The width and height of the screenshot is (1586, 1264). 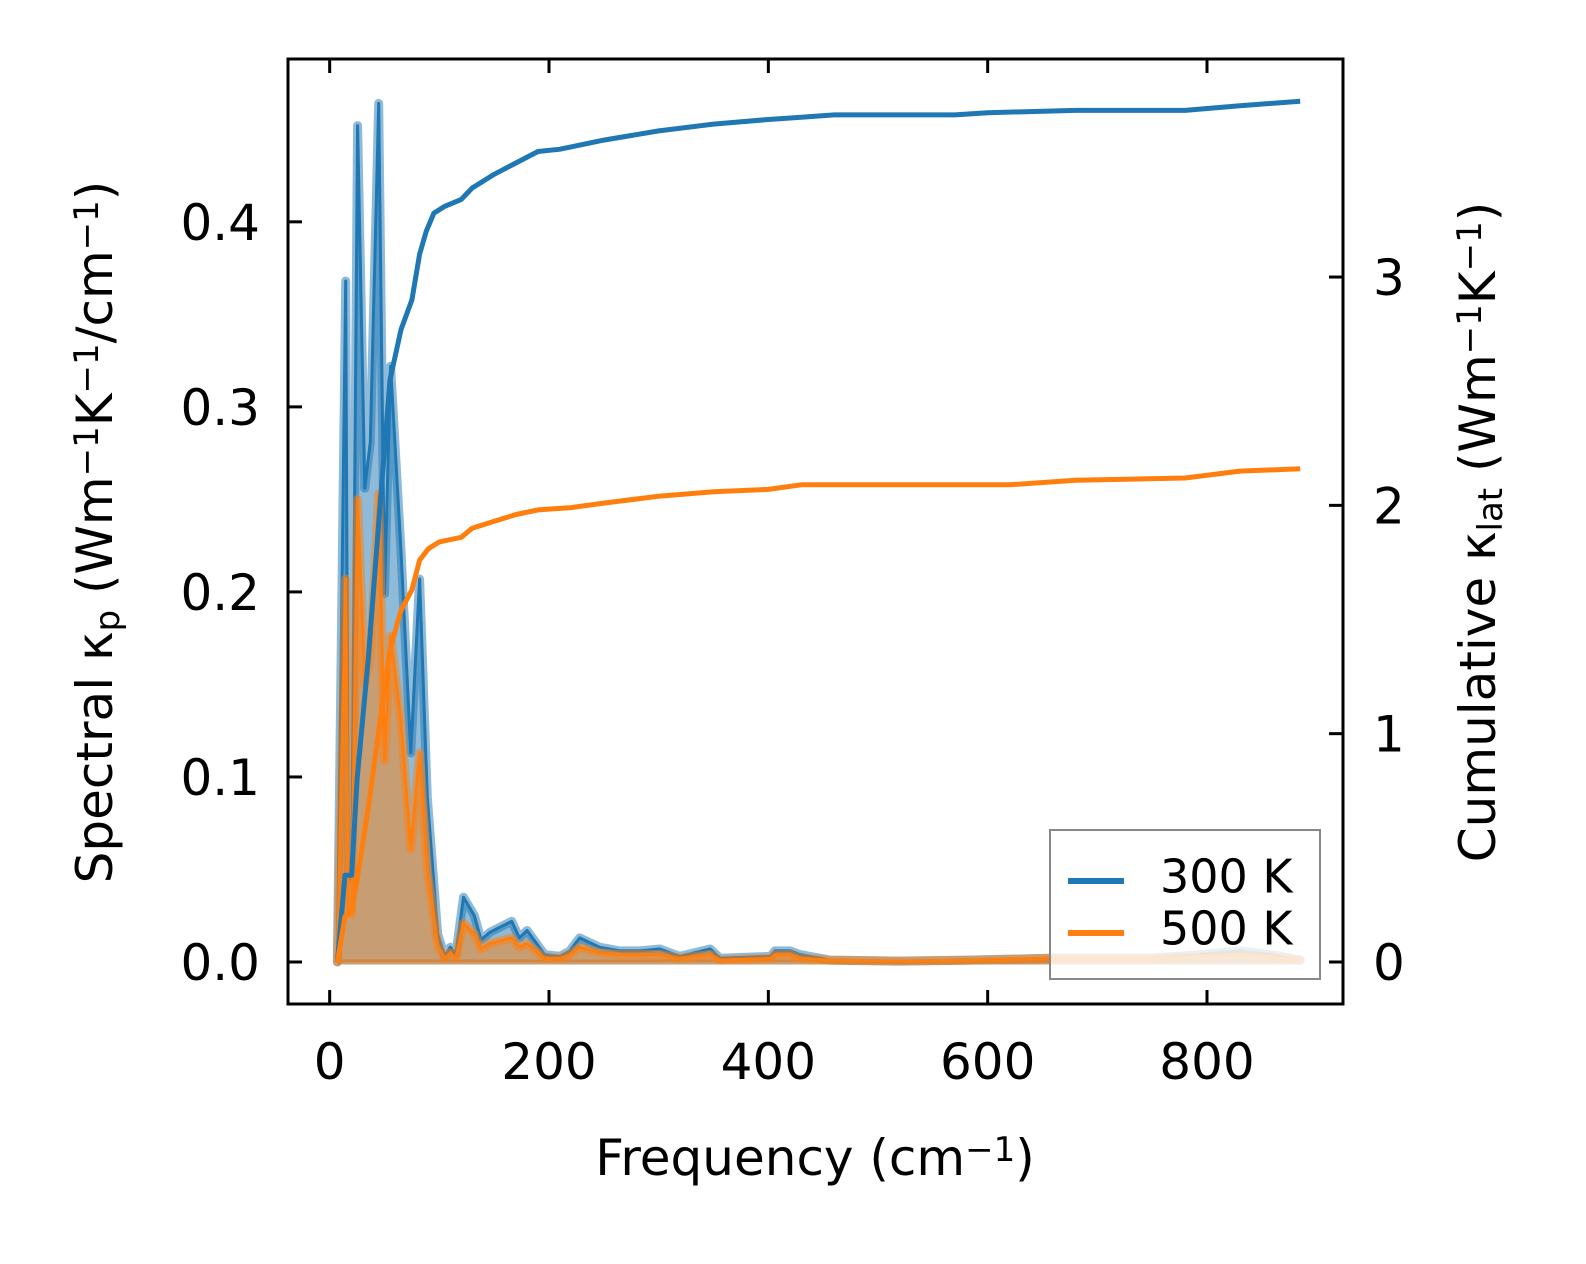 I want to click on y-left-tick-label: 0.2, so click(x=220, y=593).